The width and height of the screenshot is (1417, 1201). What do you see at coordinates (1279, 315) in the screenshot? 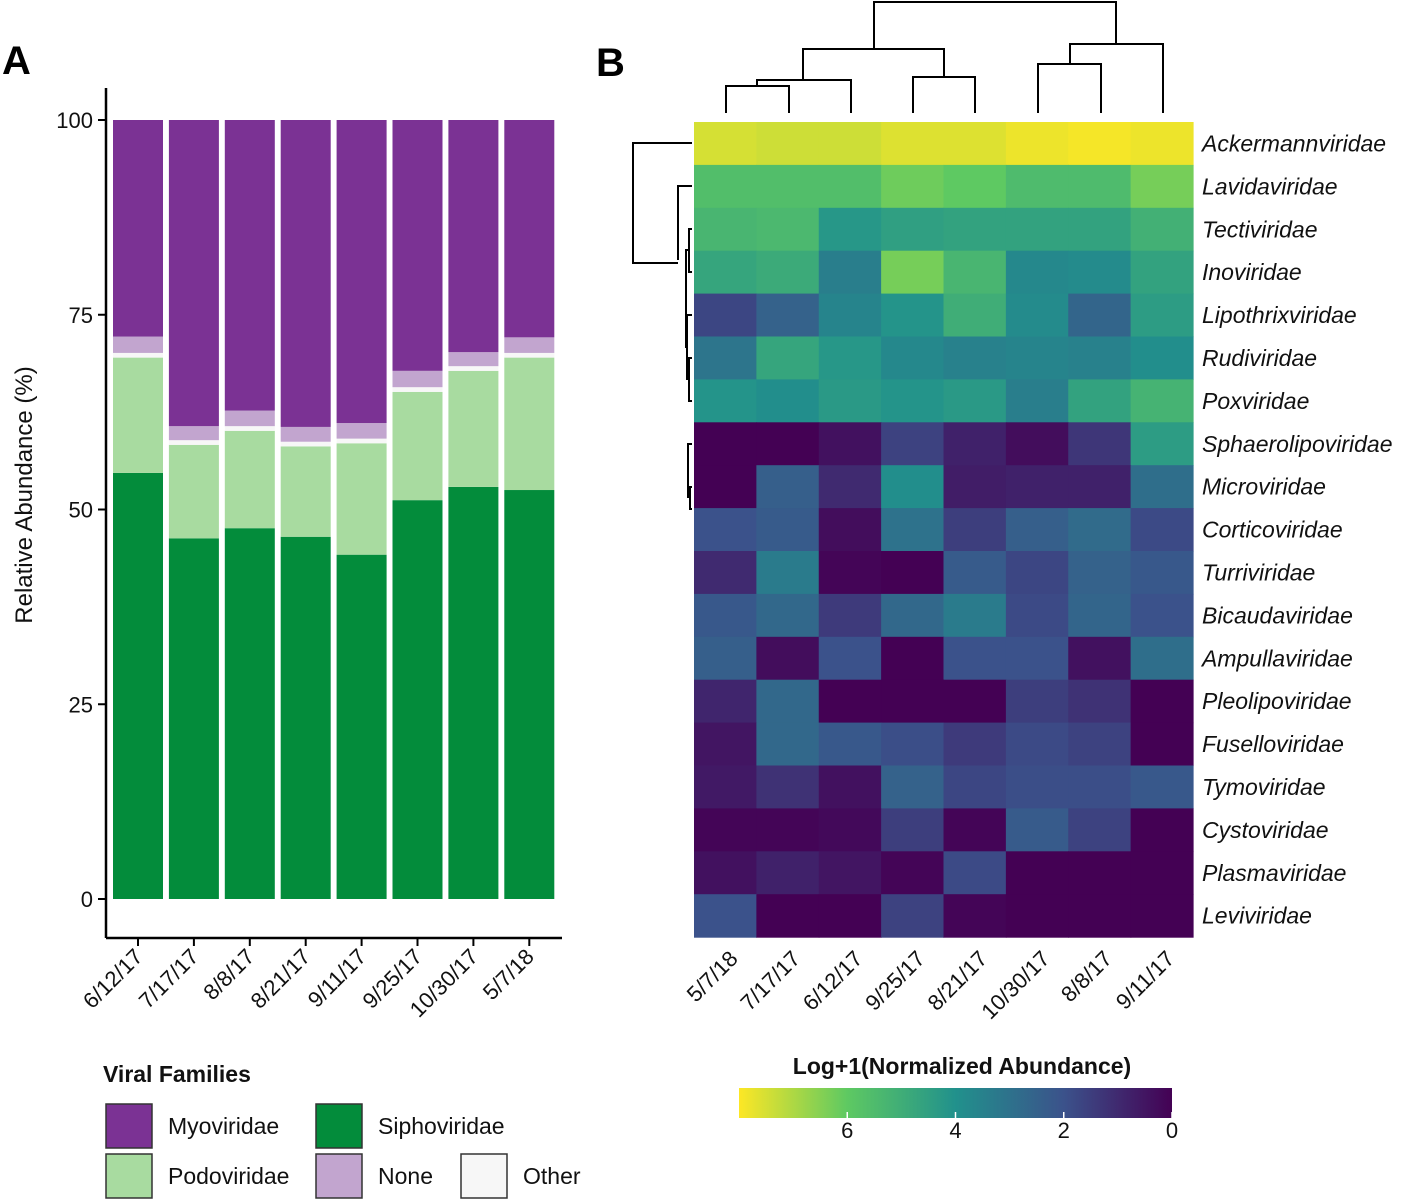
I see `row-label: Lipothrixviridae` at bounding box center [1279, 315].